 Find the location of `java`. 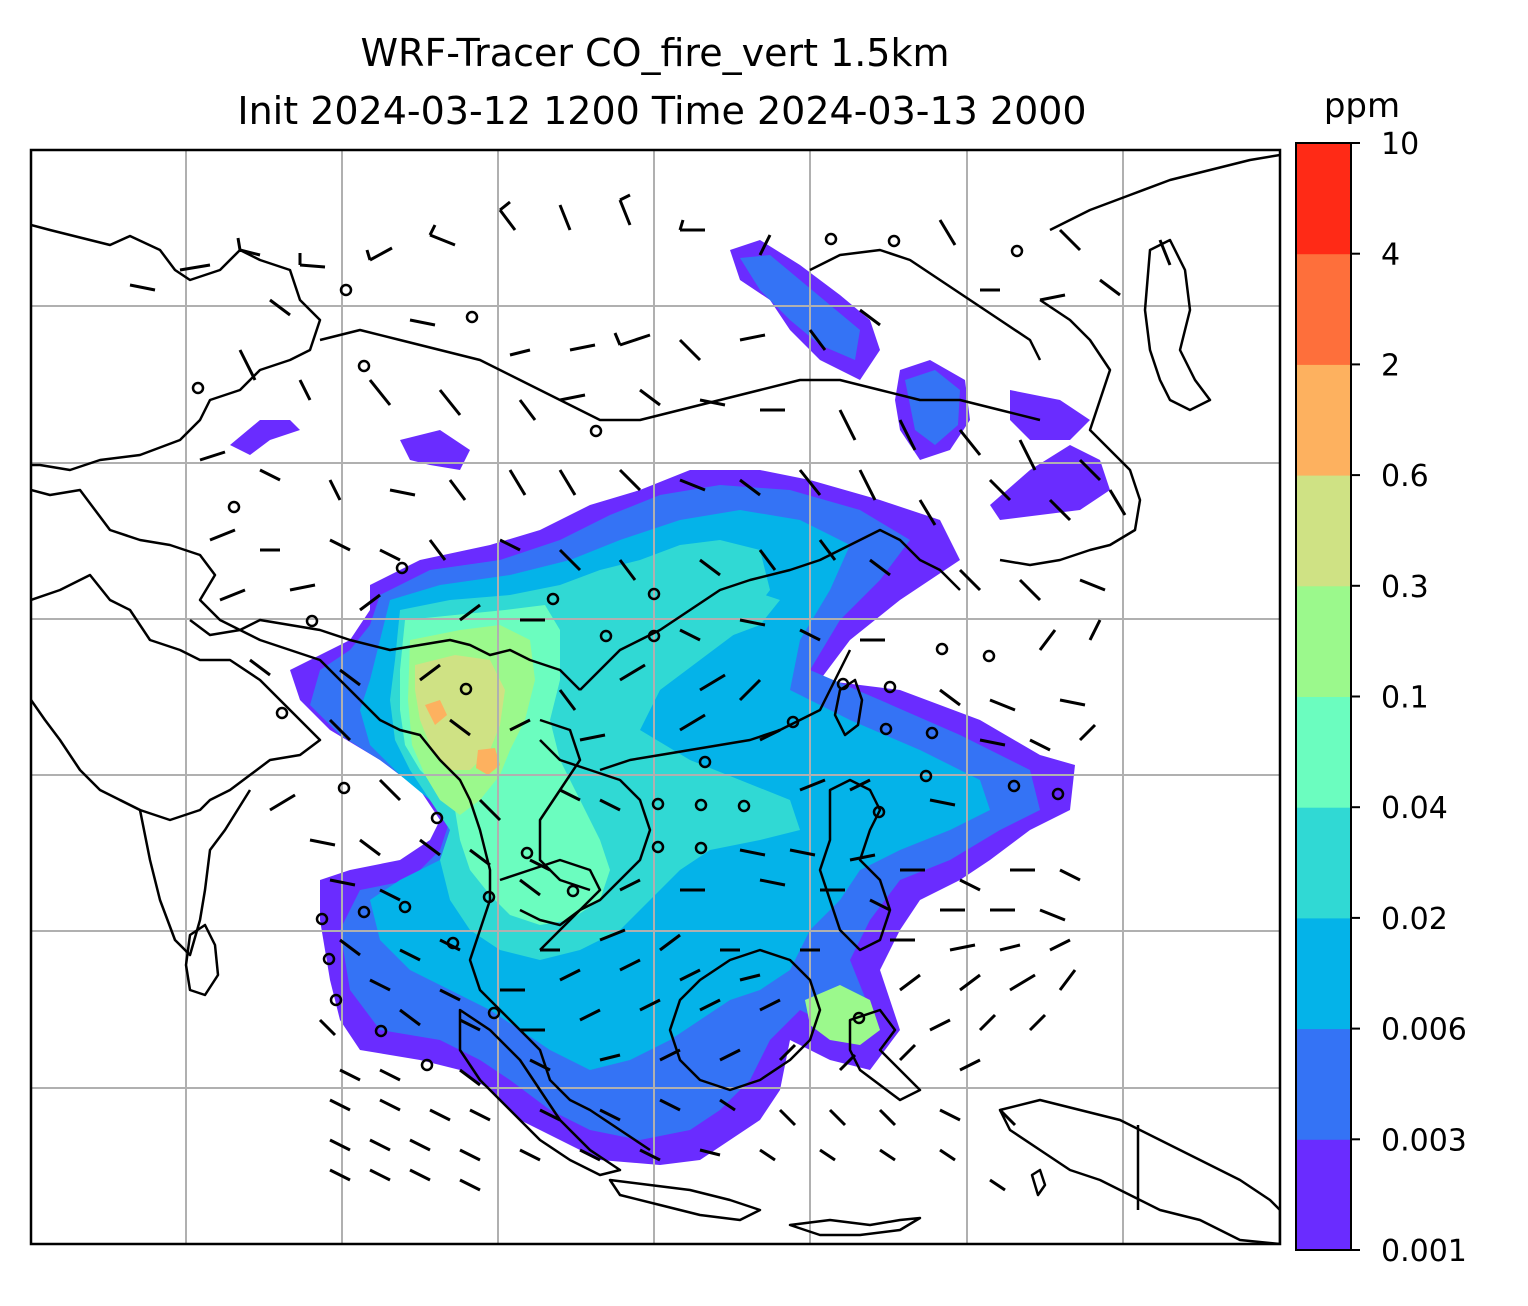

java is located at coordinates (685, 1200).